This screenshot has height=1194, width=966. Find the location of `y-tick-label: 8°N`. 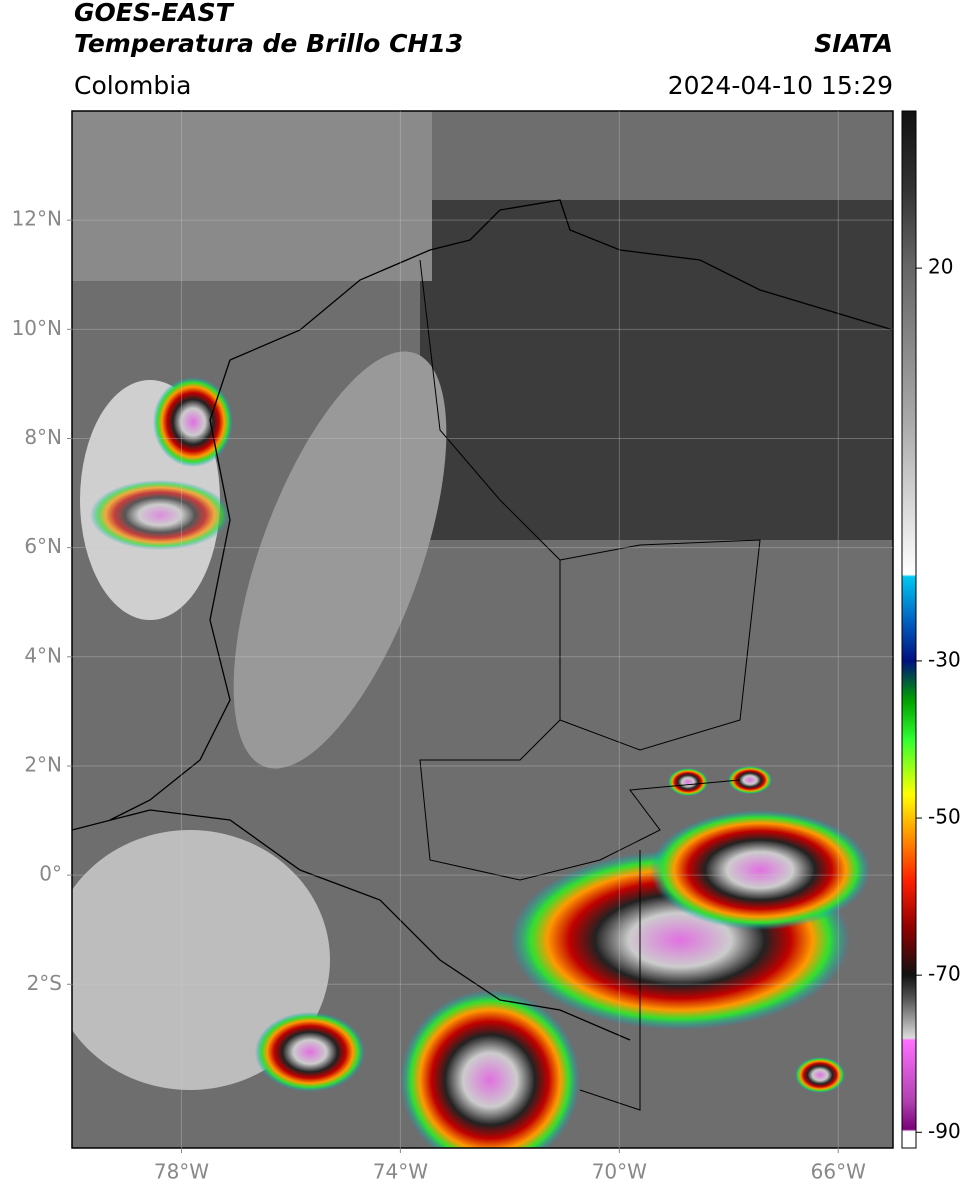

y-tick-label: 8°N is located at coordinates (43, 437).